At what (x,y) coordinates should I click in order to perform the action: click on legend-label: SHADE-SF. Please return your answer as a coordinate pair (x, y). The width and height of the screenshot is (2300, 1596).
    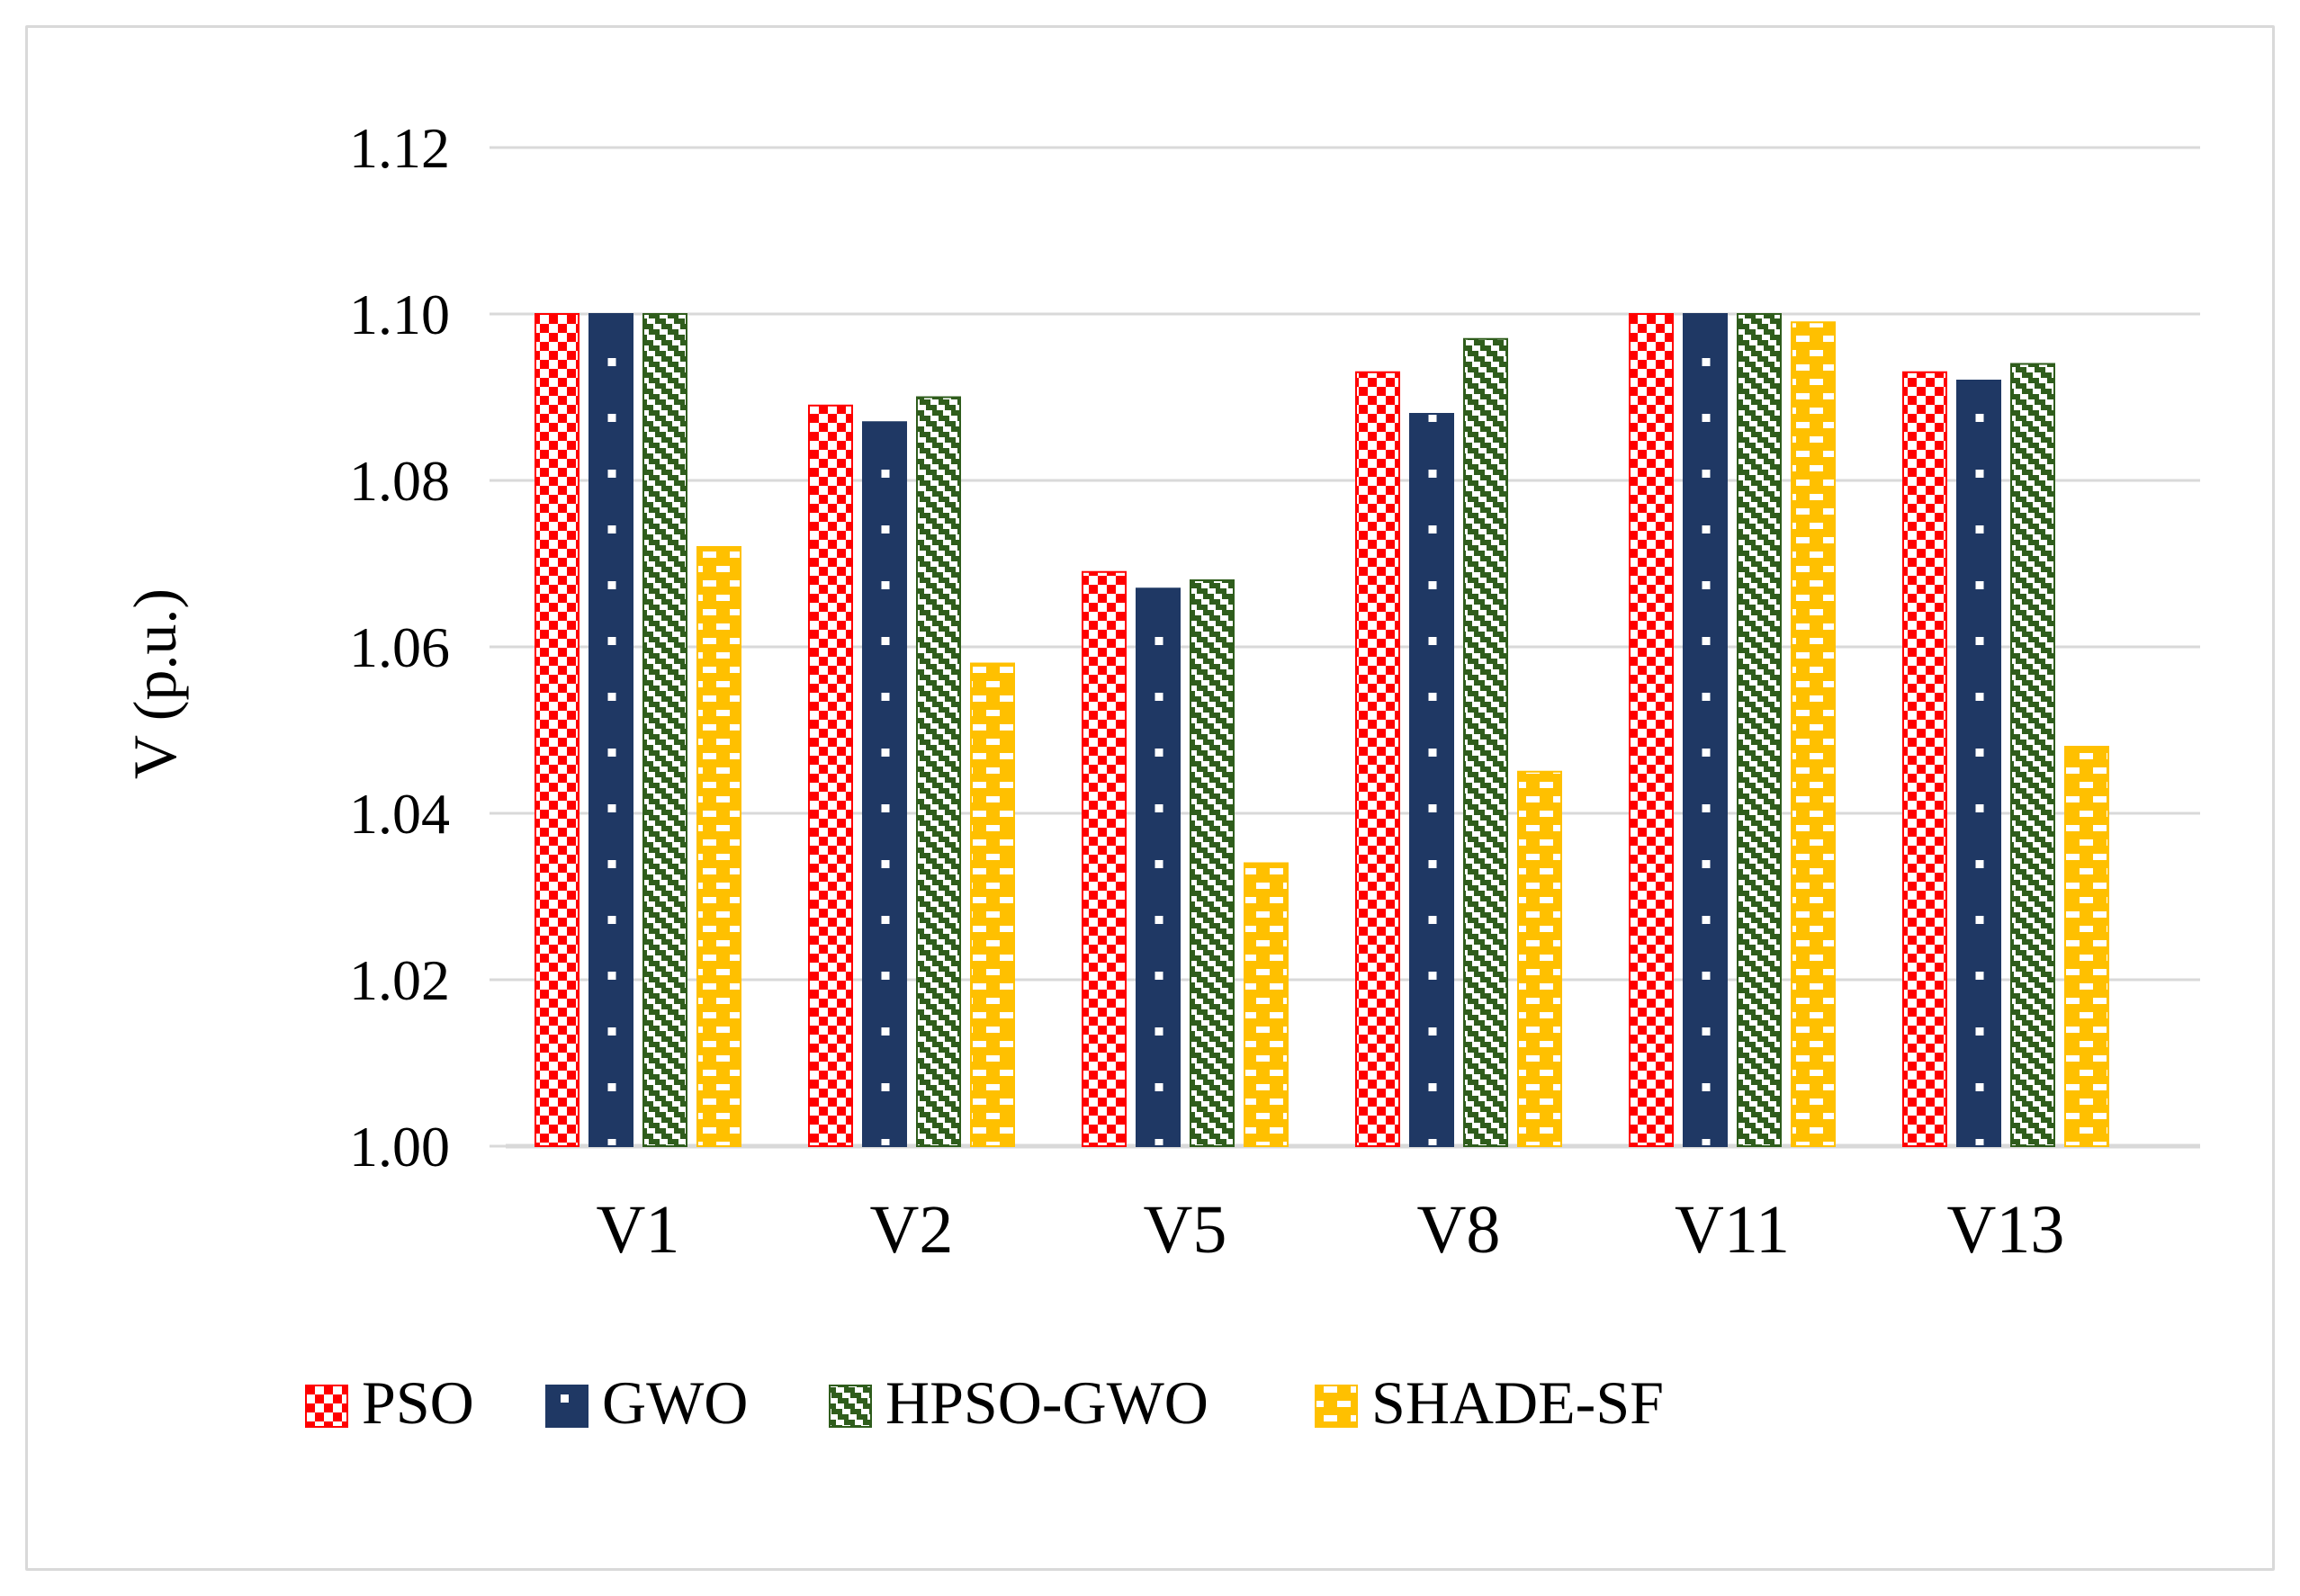
    Looking at the image, I should click on (1517, 1402).